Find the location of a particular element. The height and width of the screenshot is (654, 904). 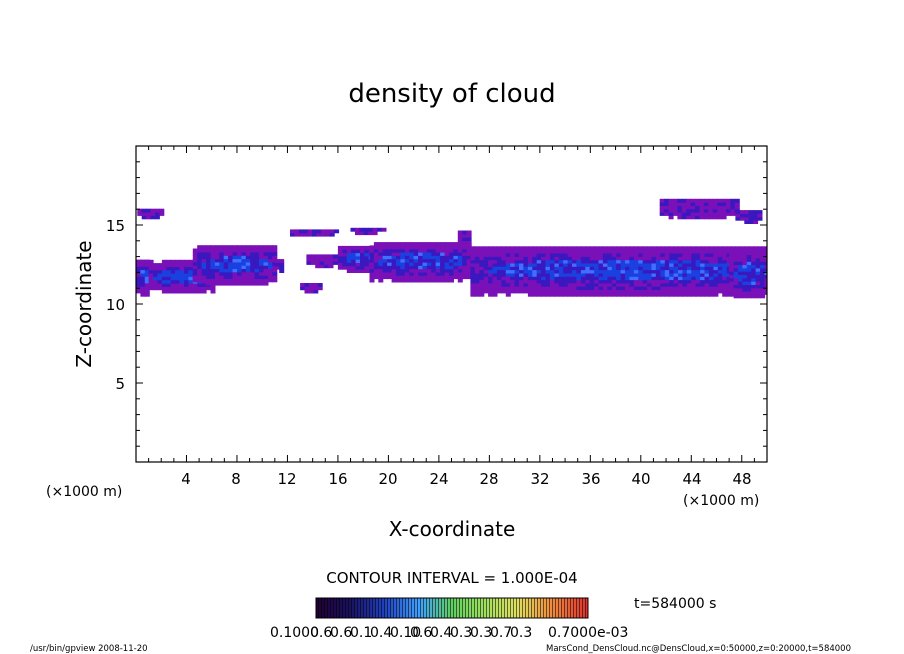

x-tick-label: 24 is located at coordinates (438, 479).